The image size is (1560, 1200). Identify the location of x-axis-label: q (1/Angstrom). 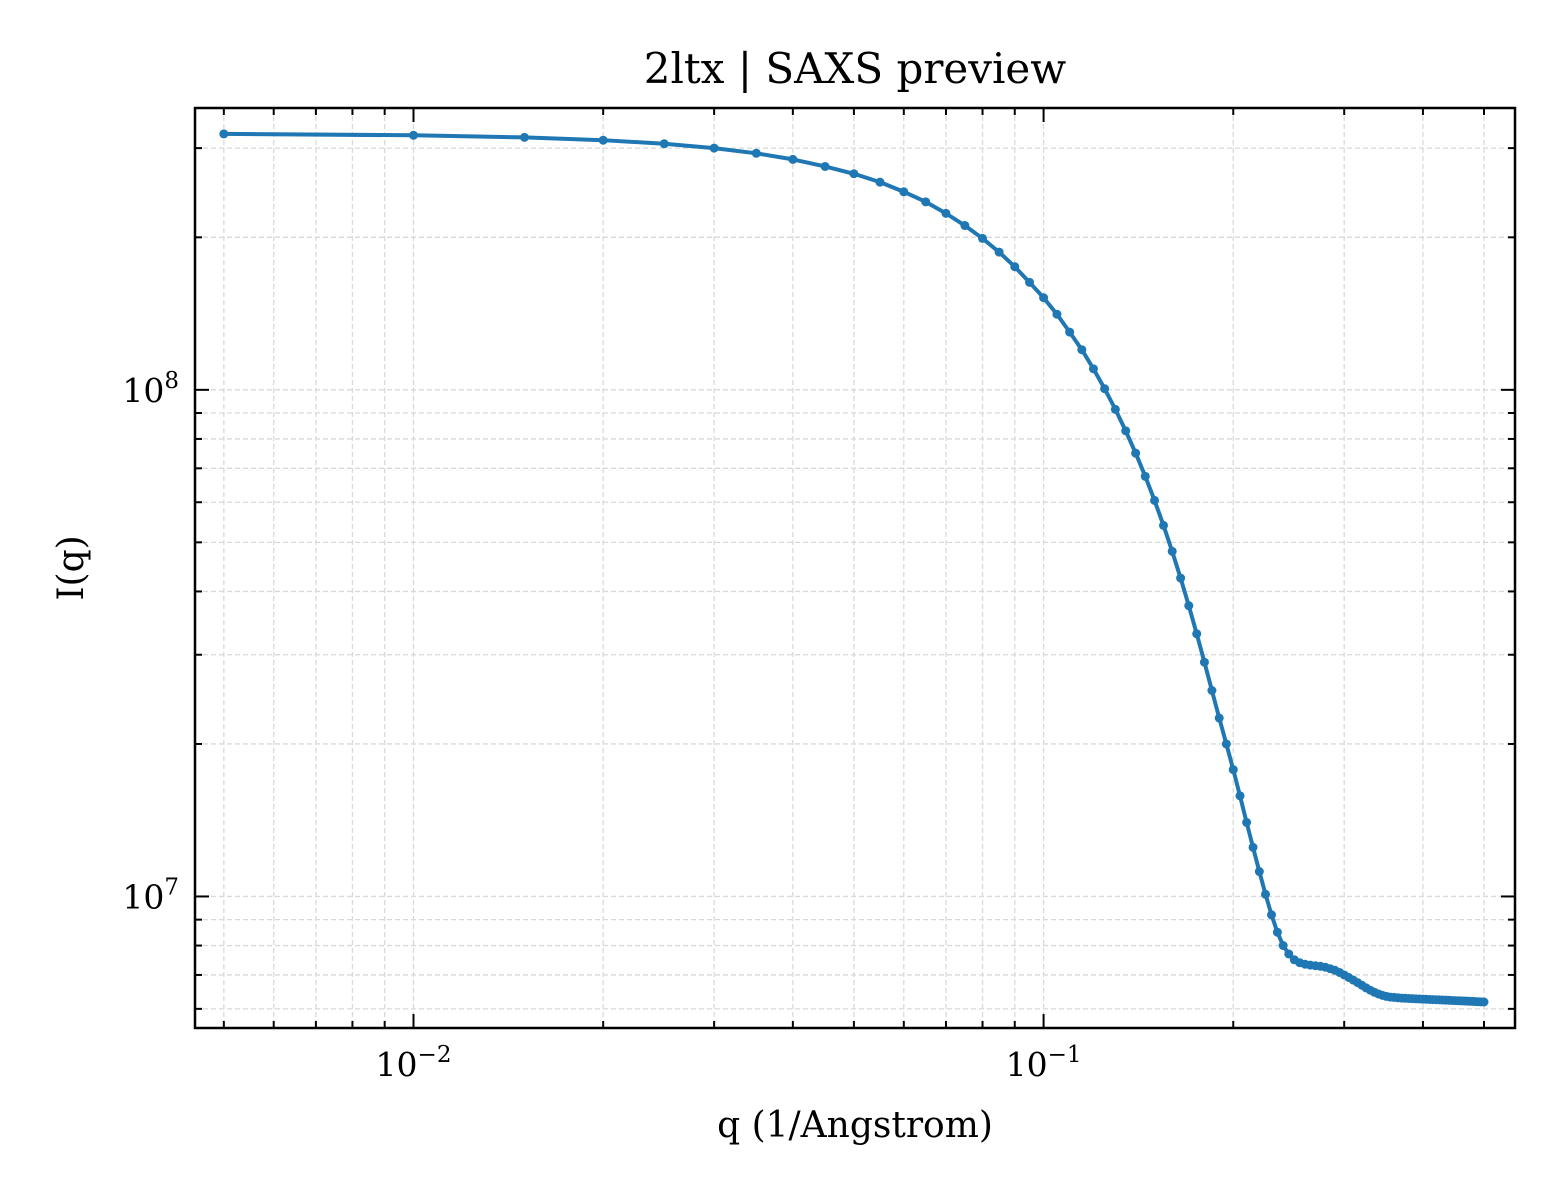
(855, 1125).